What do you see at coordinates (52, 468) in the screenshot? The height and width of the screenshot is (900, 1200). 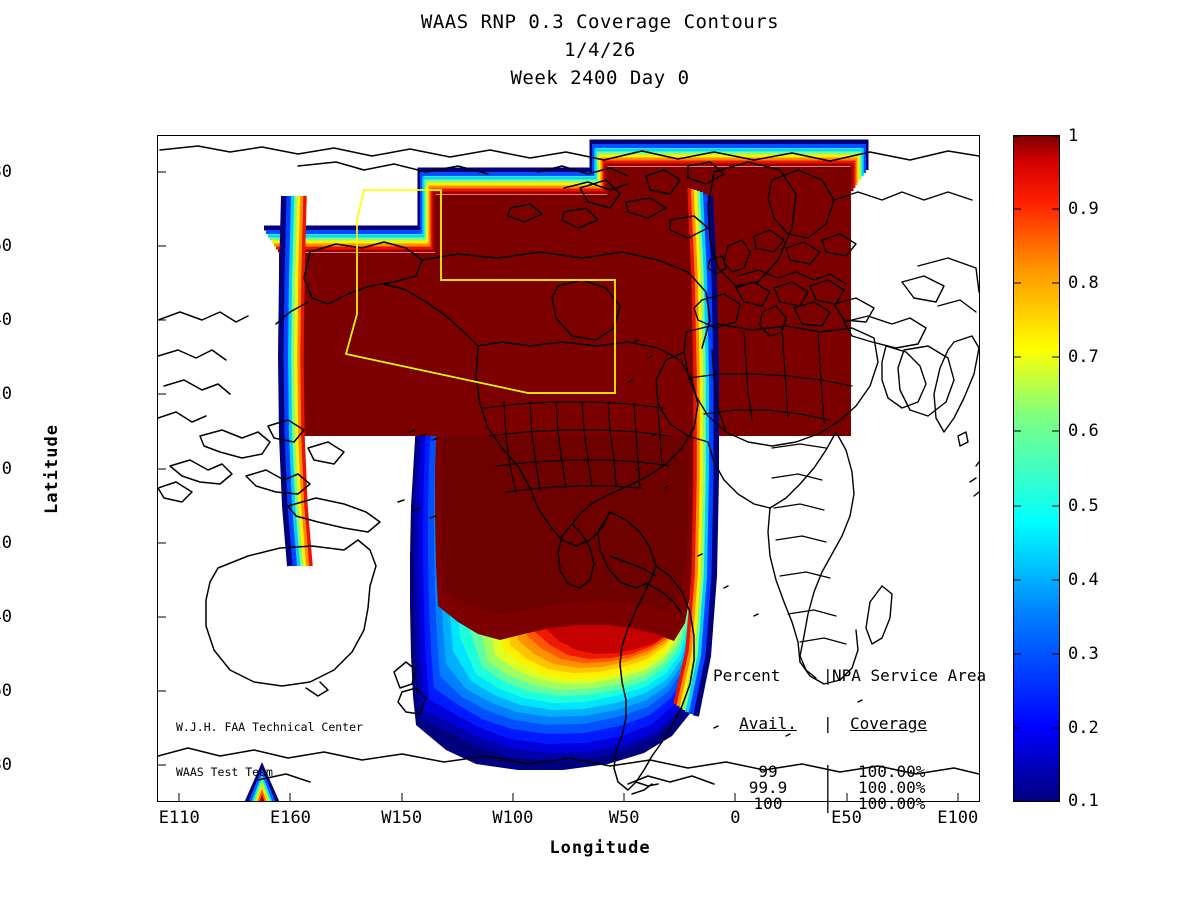 I see `y-axis-title: Latitude` at bounding box center [52, 468].